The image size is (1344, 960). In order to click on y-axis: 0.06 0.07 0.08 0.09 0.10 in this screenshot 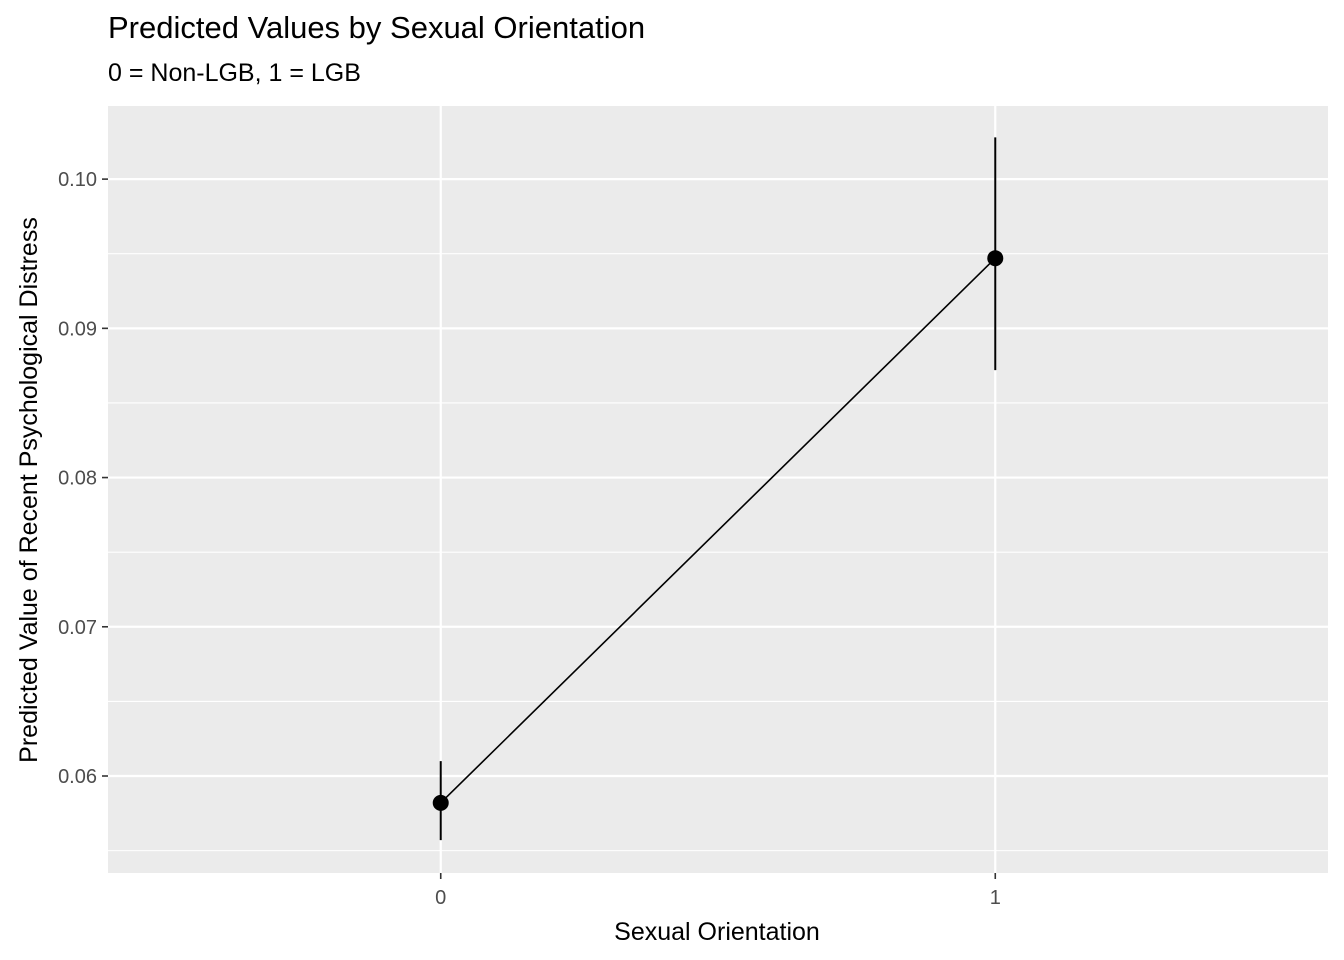, I will do `click(83, 478)`.